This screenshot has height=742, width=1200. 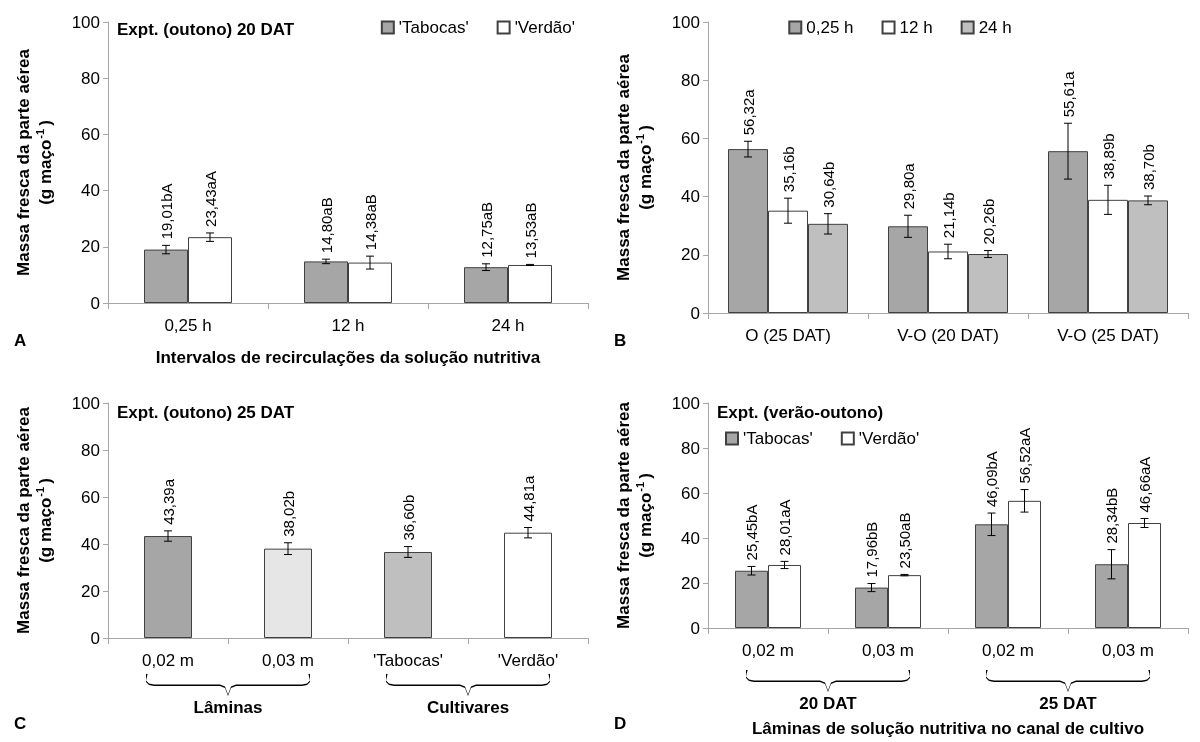 What do you see at coordinates (210, 199) in the screenshot?
I see `data-label: 23,43aA` at bounding box center [210, 199].